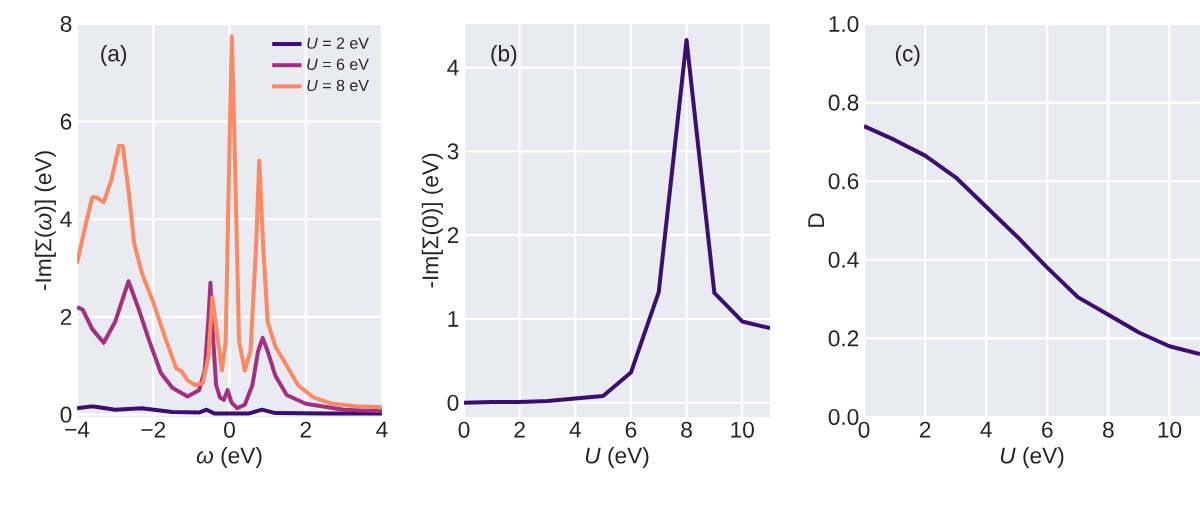 This screenshot has height=507, width=1200. I want to click on legend-label: U = 8 eV, so click(338, 85).